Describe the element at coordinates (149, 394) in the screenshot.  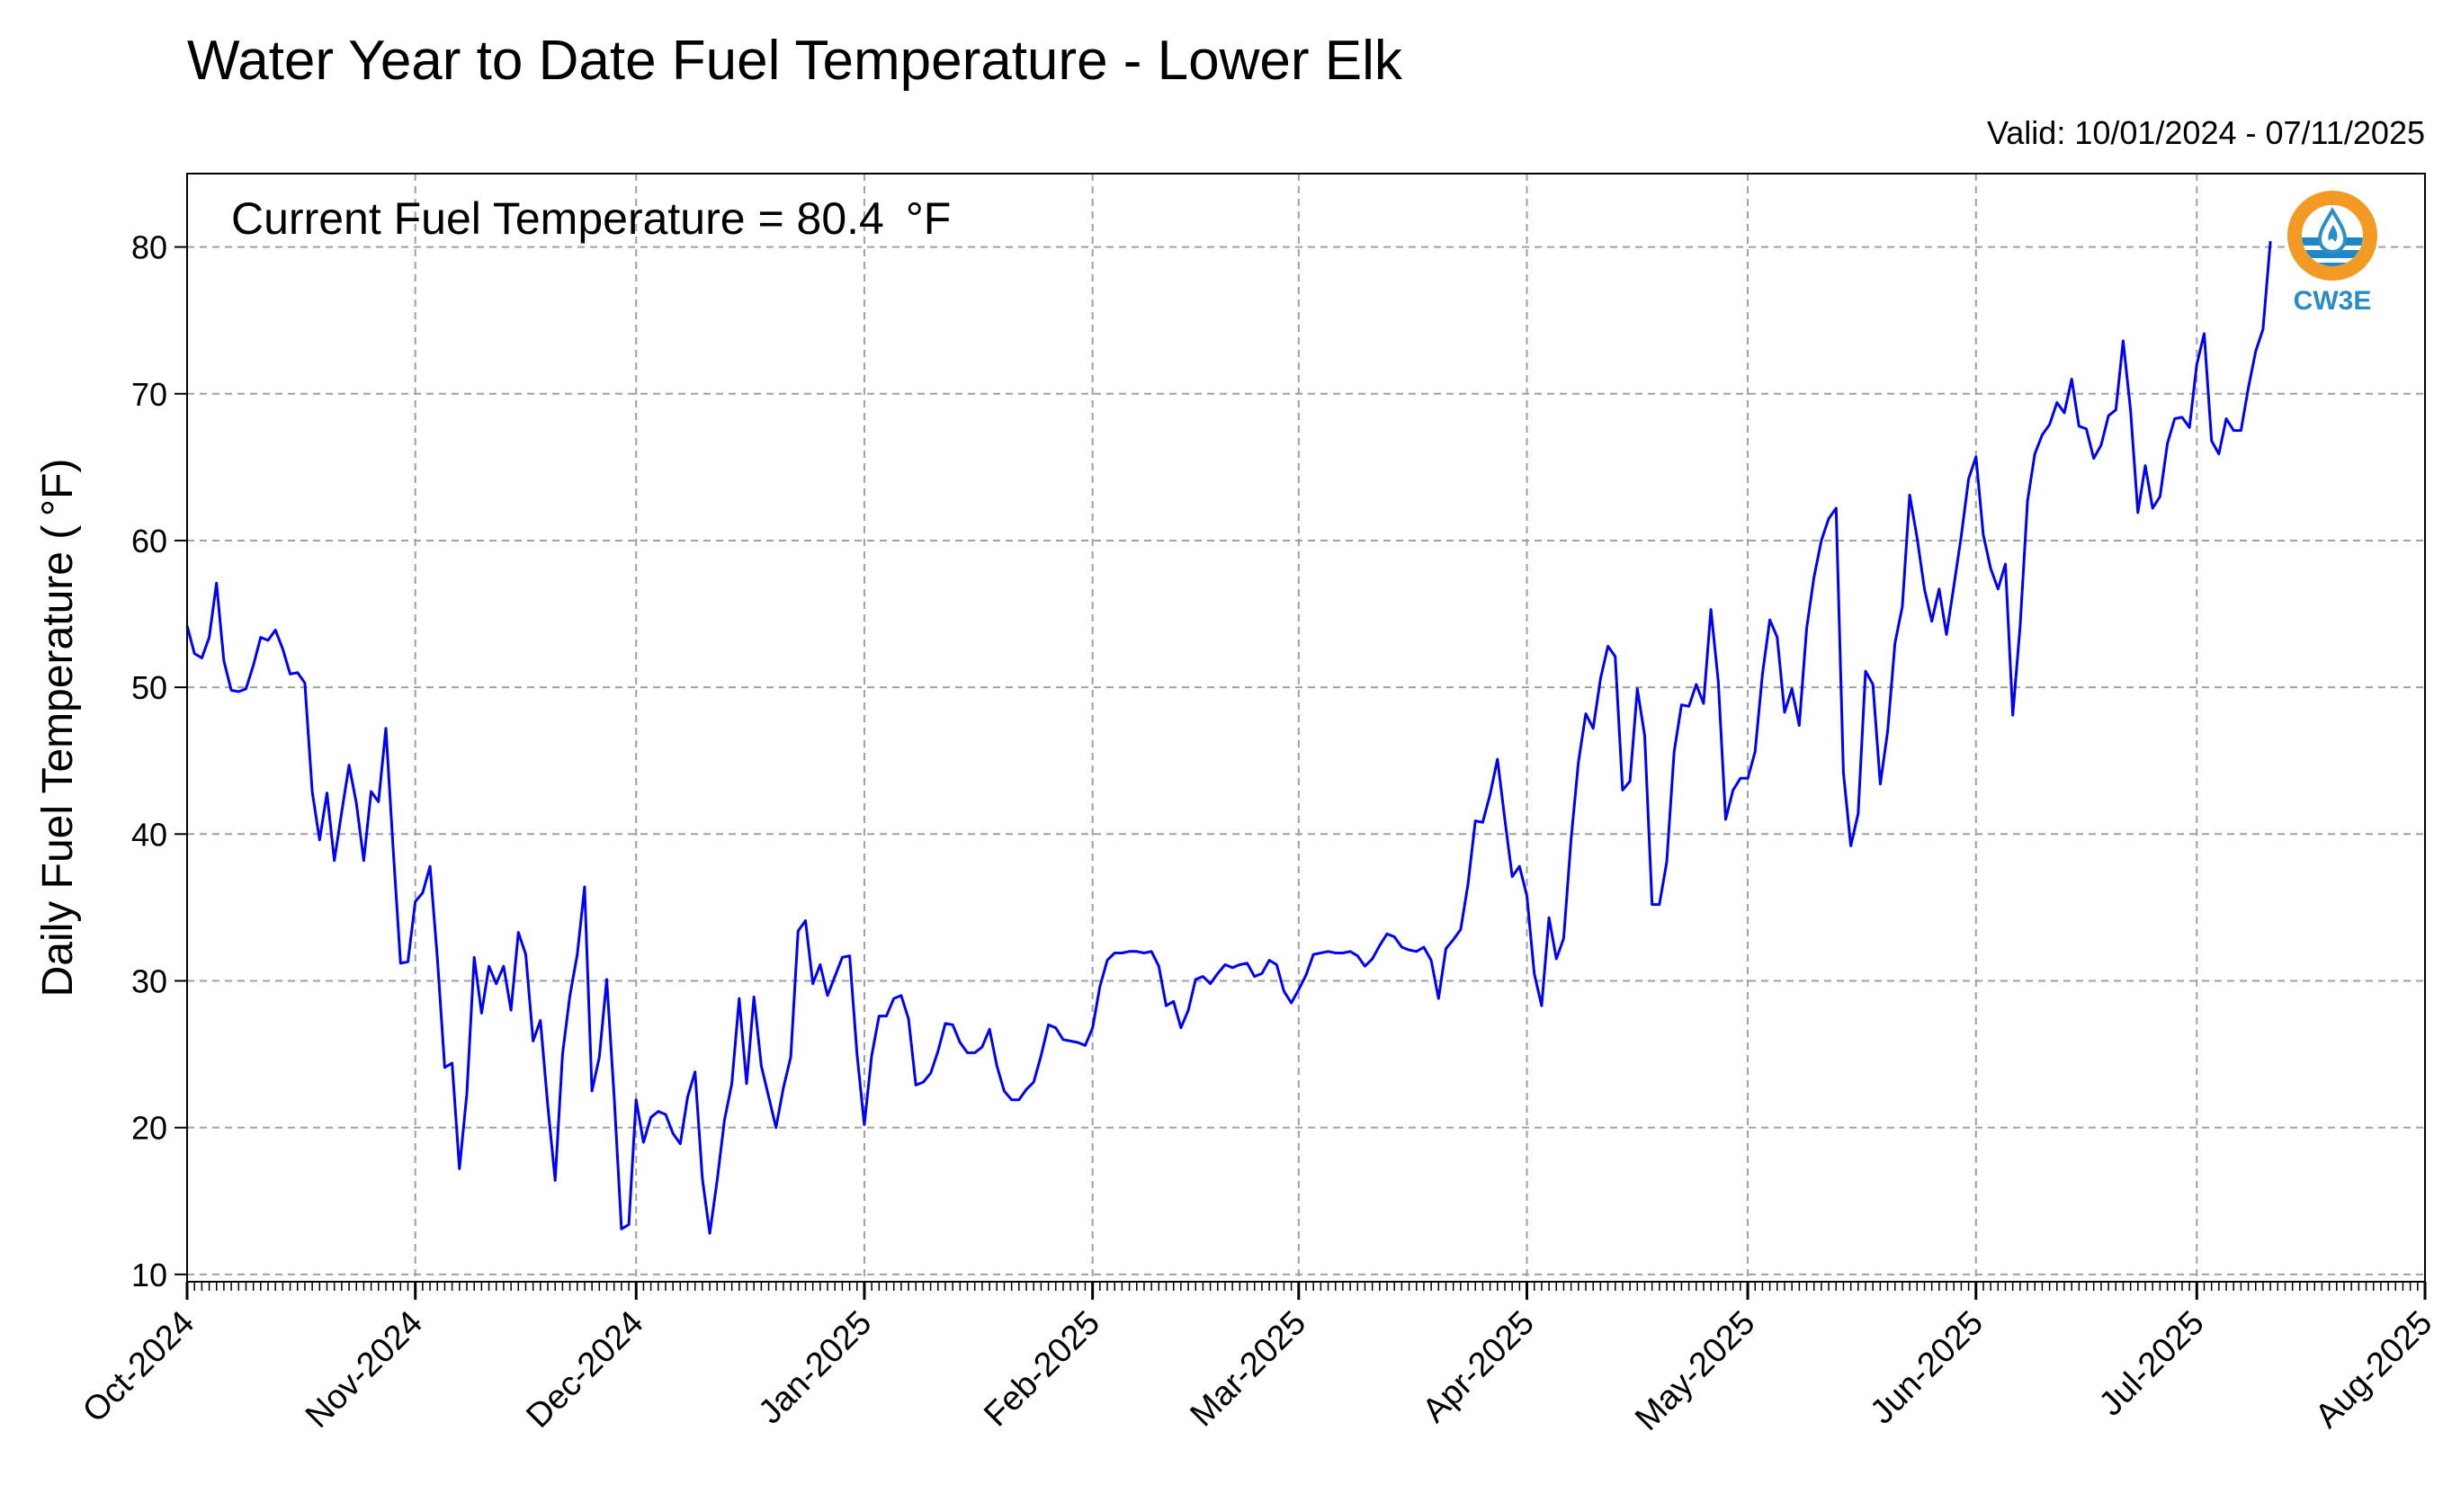
I see `y-tick-label: 70` at that location.